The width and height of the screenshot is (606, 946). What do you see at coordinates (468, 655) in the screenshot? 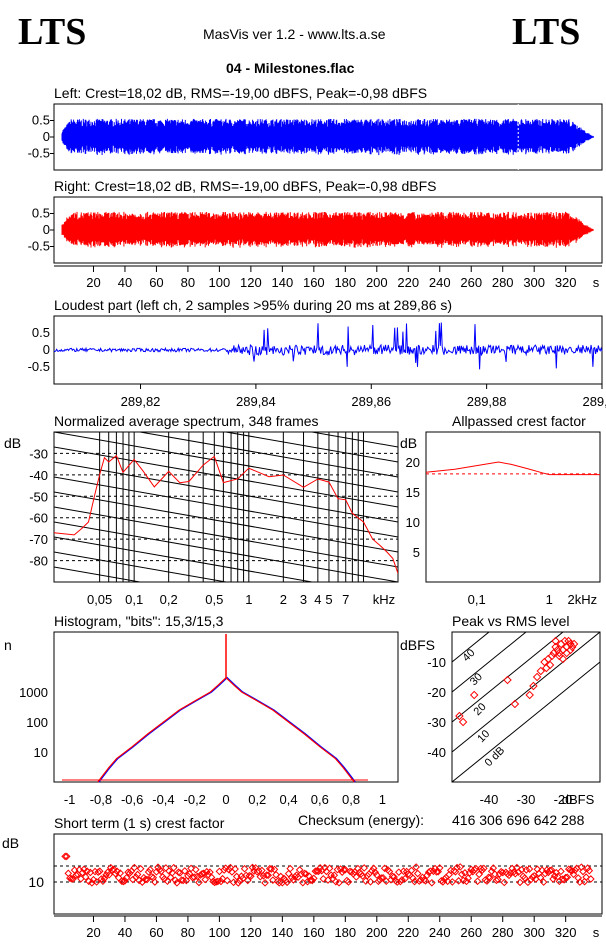
I see `peak-vs-rms-diag-label: 40` at bounding box center [468, 655].